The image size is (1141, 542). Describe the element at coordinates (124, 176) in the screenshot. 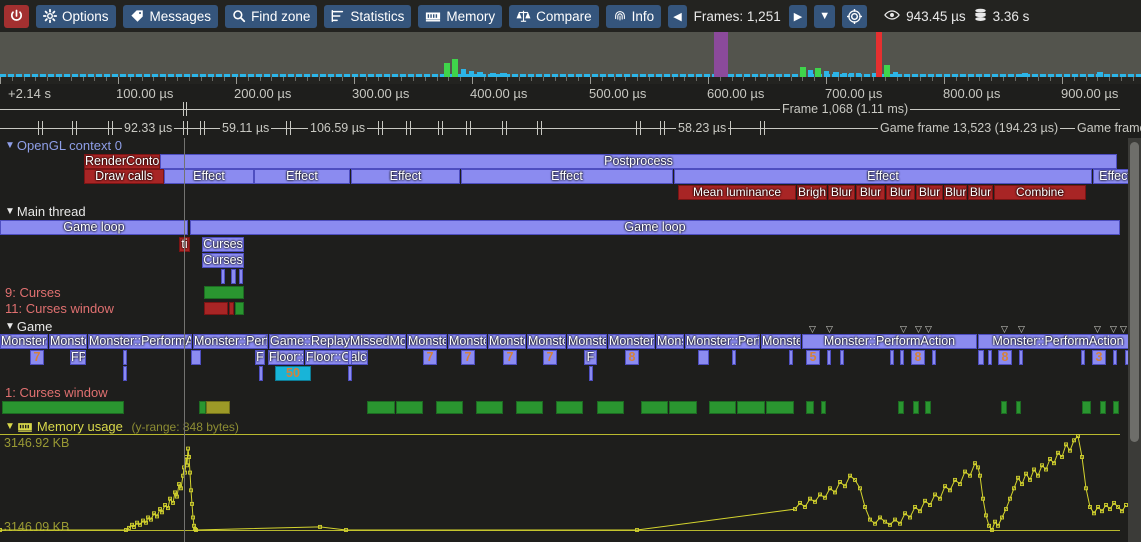

I see `timeline-zone: Draw calls` at that location.